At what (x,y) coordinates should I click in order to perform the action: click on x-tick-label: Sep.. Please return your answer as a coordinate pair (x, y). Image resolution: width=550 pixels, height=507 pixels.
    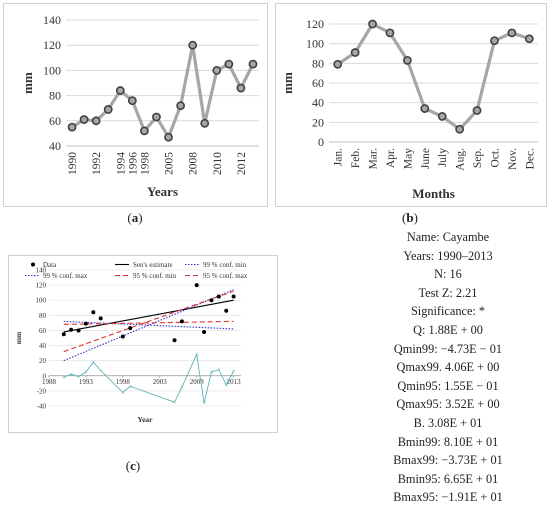
    Looking at the image, I should click on (478, 158).